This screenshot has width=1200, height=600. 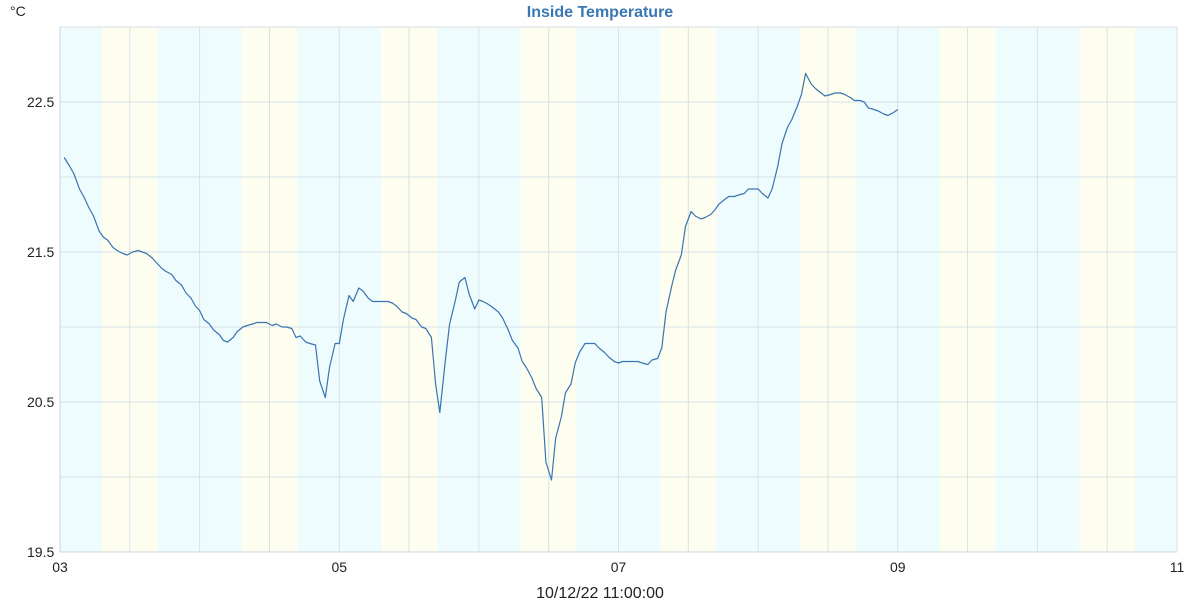 I want to click on y-unit-label: °C, so click(x=18, y=11).